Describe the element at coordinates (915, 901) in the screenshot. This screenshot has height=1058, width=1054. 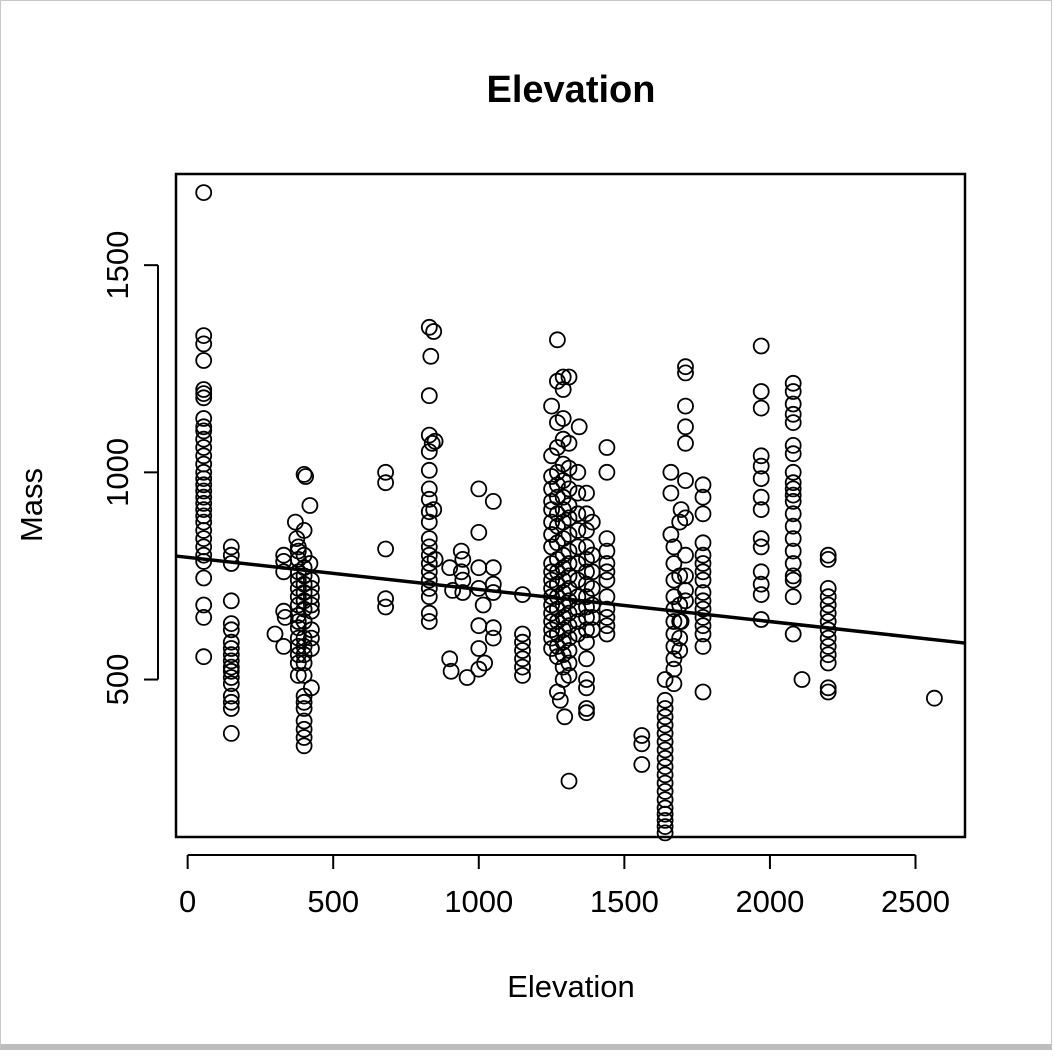
I see `x-tick-label: 2500` at that location.